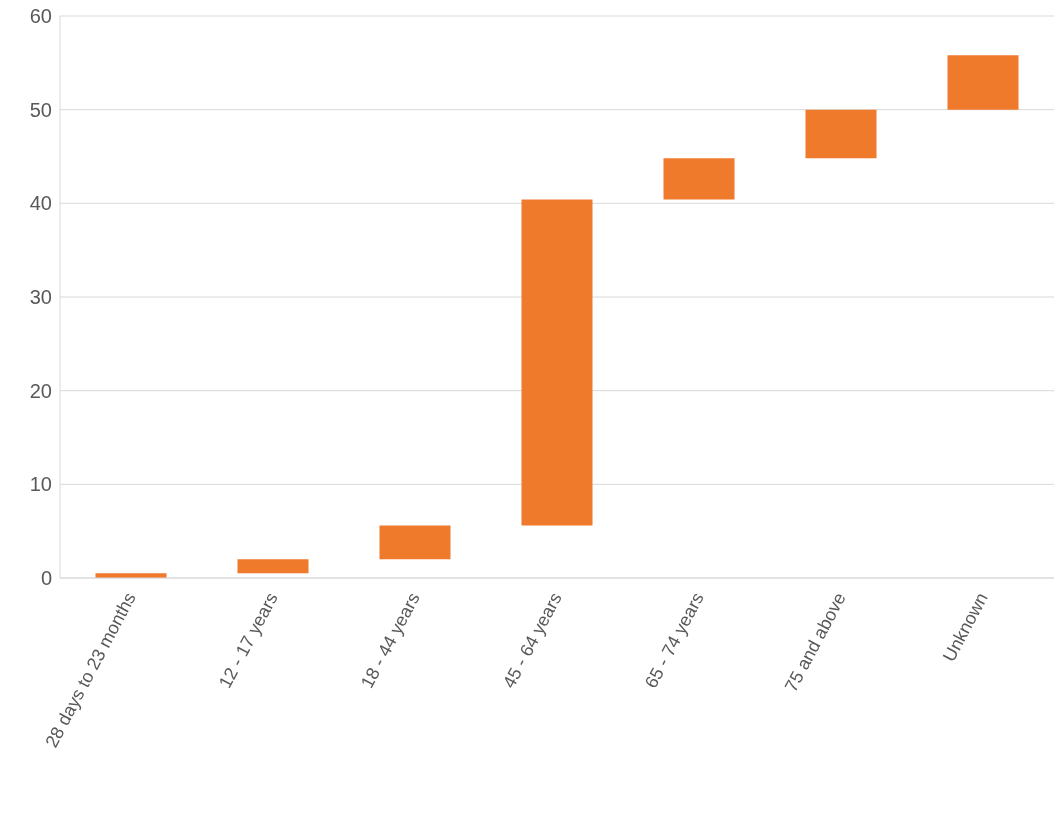  Describe the element at coordinates (40, 109) in the screenshot. I see `y-tick-label: 50` at that location.